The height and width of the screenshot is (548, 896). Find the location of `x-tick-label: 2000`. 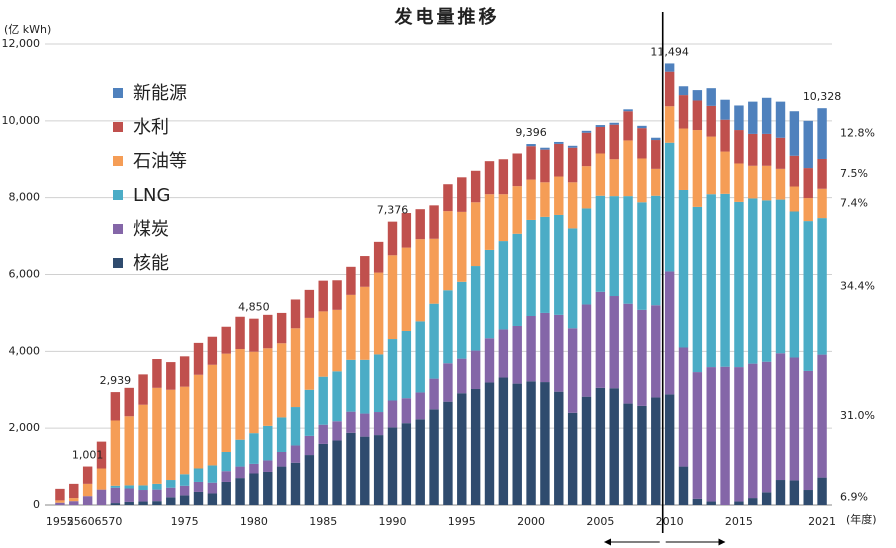

x-tick-label: 2000 is located at coordinates (531, 521).